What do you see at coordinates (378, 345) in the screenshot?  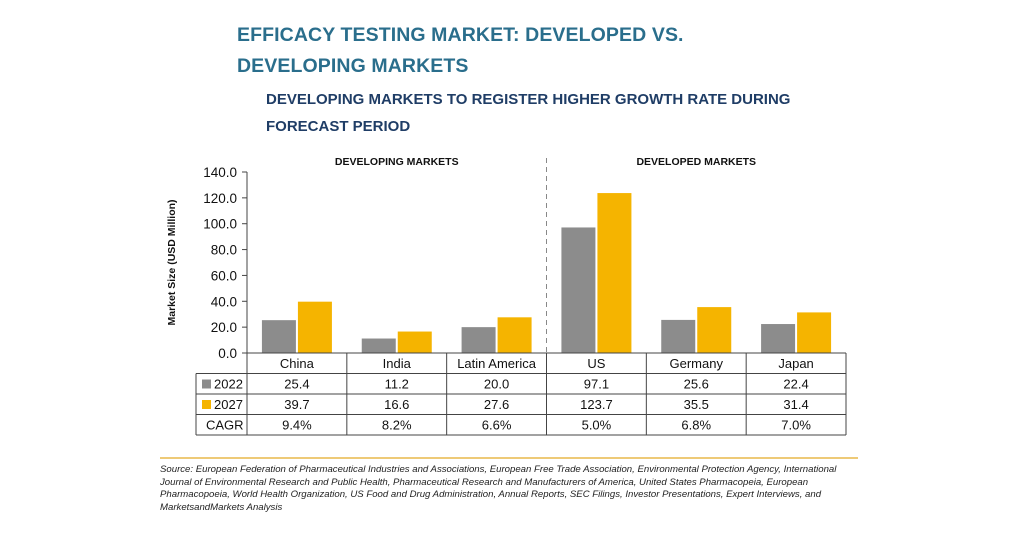 I see `bar-2022-india` at bounding box center [378, 345].